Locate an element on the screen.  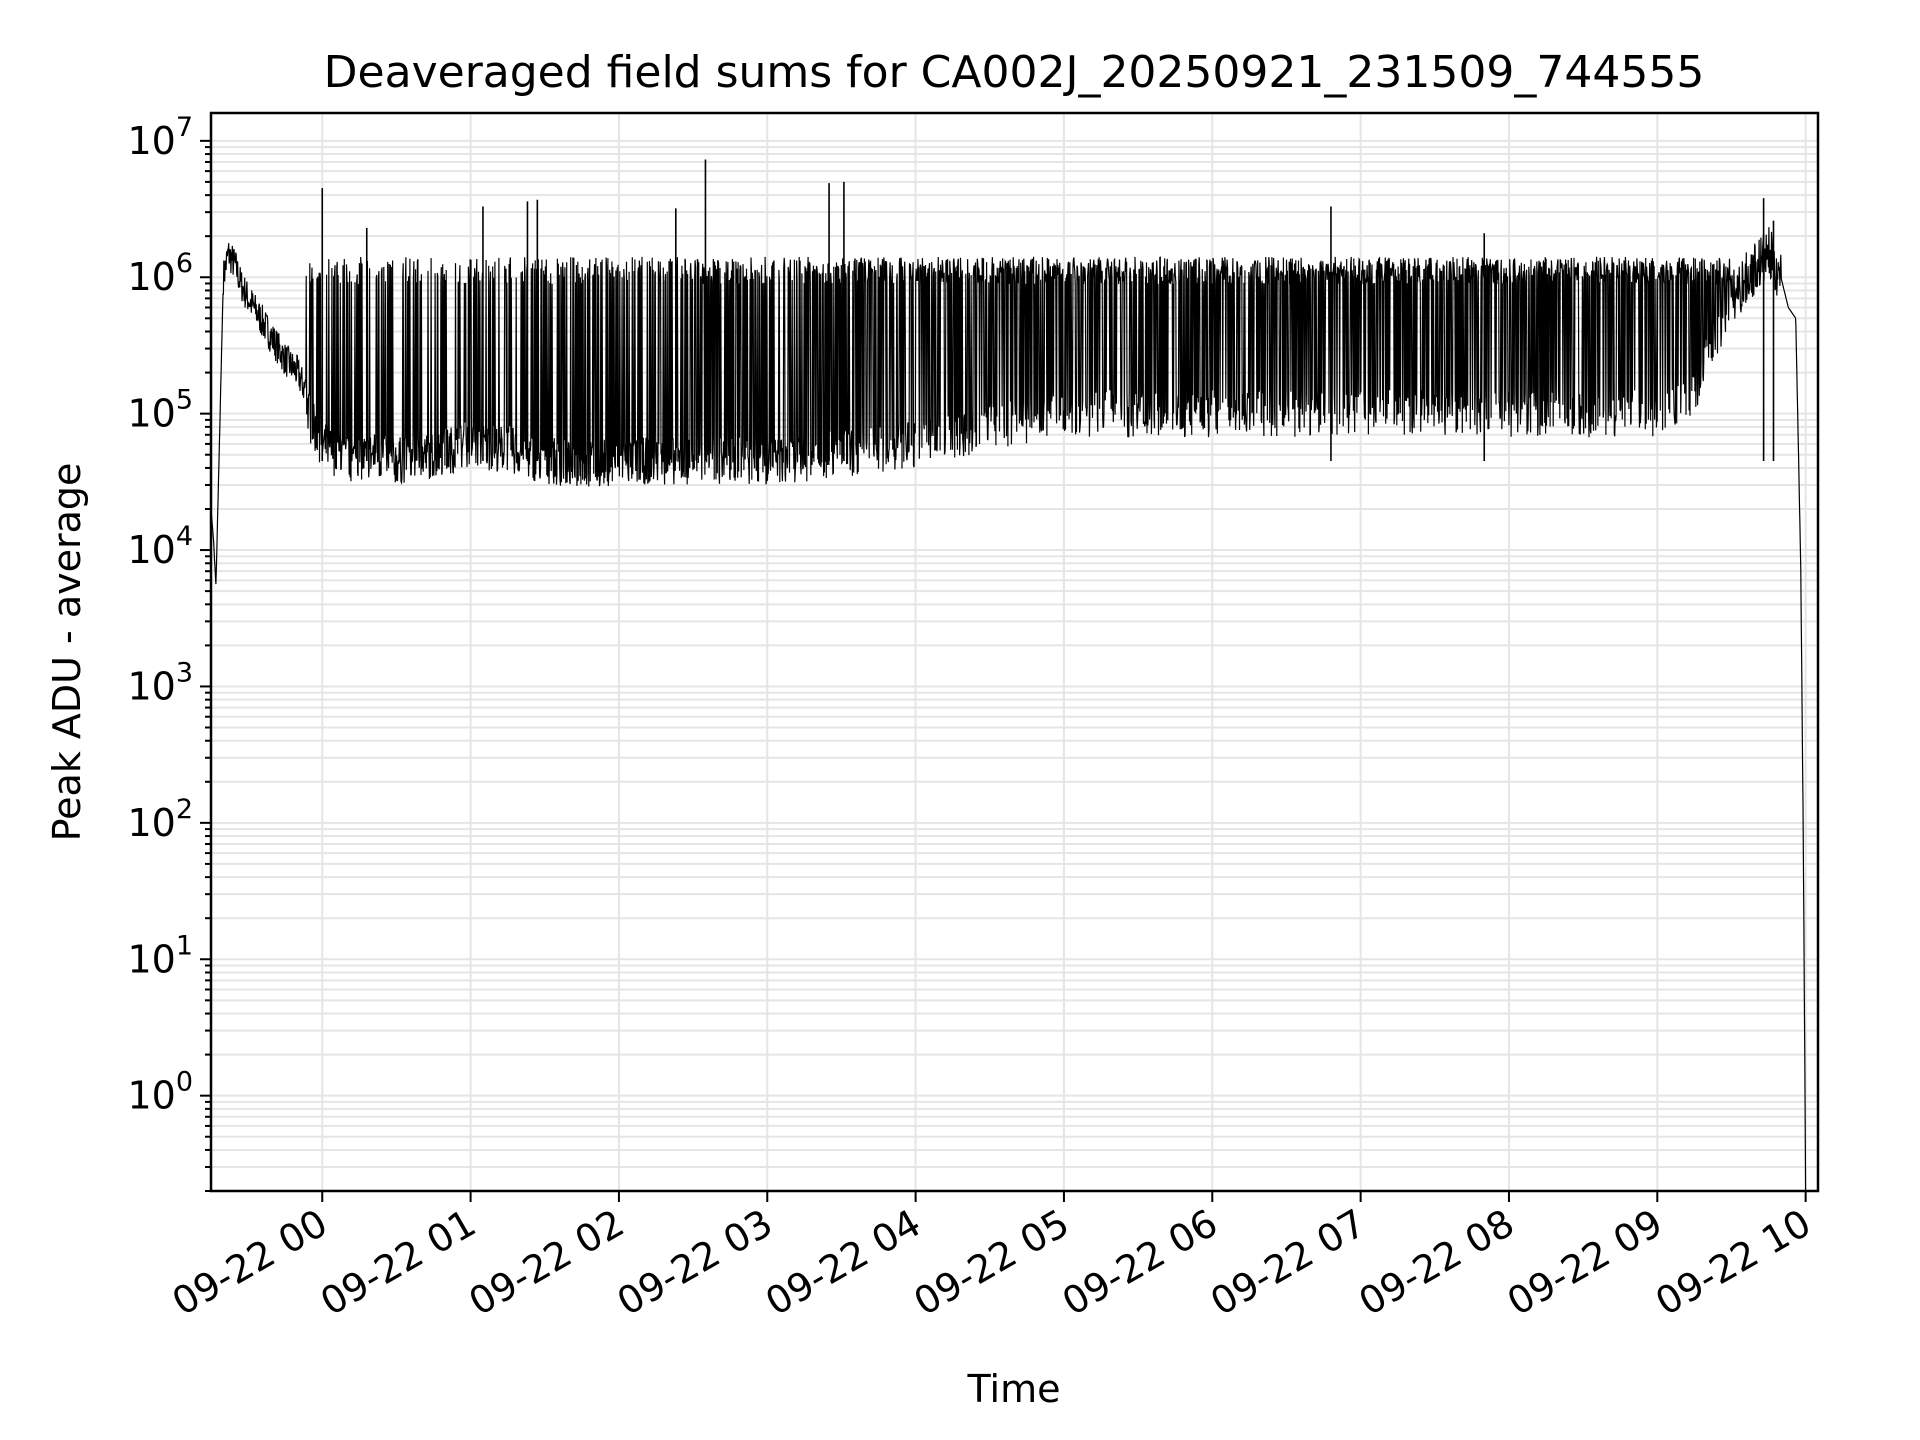
y-tick-label: 10³ is located at coordinates (160, 682).